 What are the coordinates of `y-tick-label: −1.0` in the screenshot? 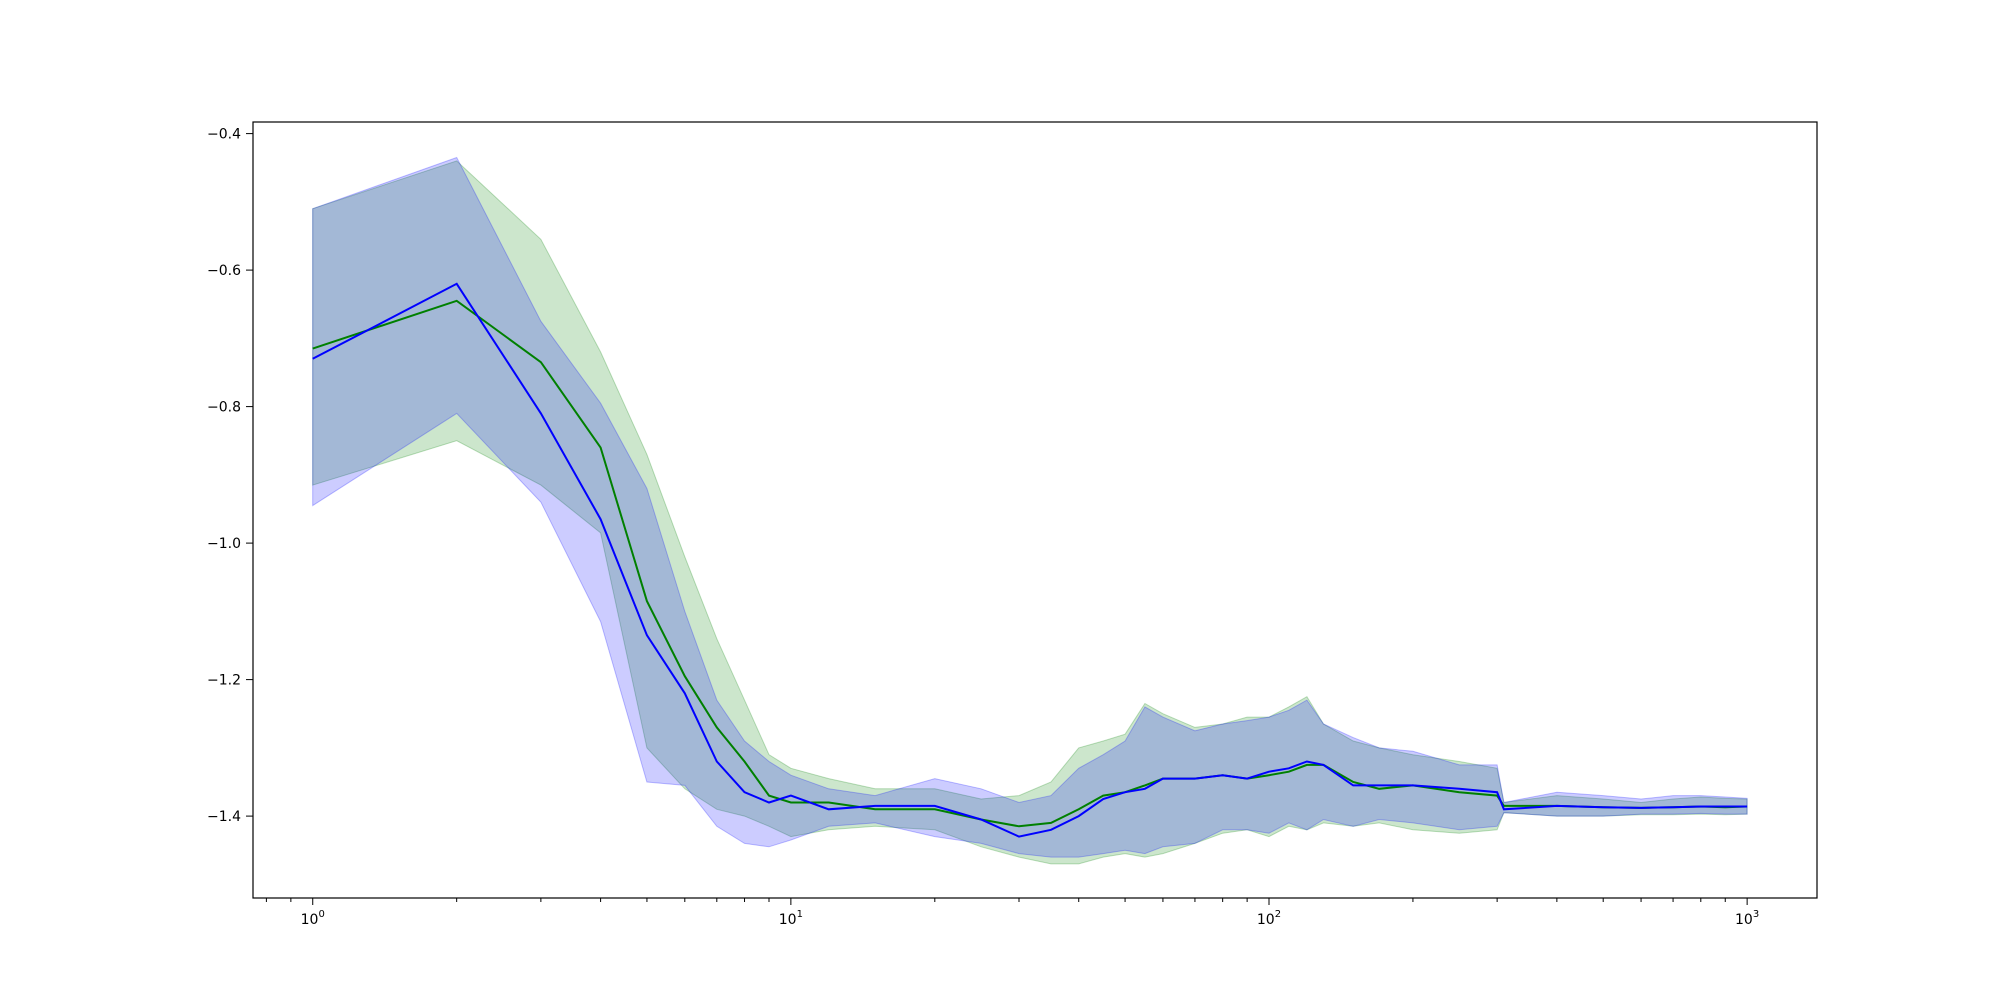 It's located at (224, 544).